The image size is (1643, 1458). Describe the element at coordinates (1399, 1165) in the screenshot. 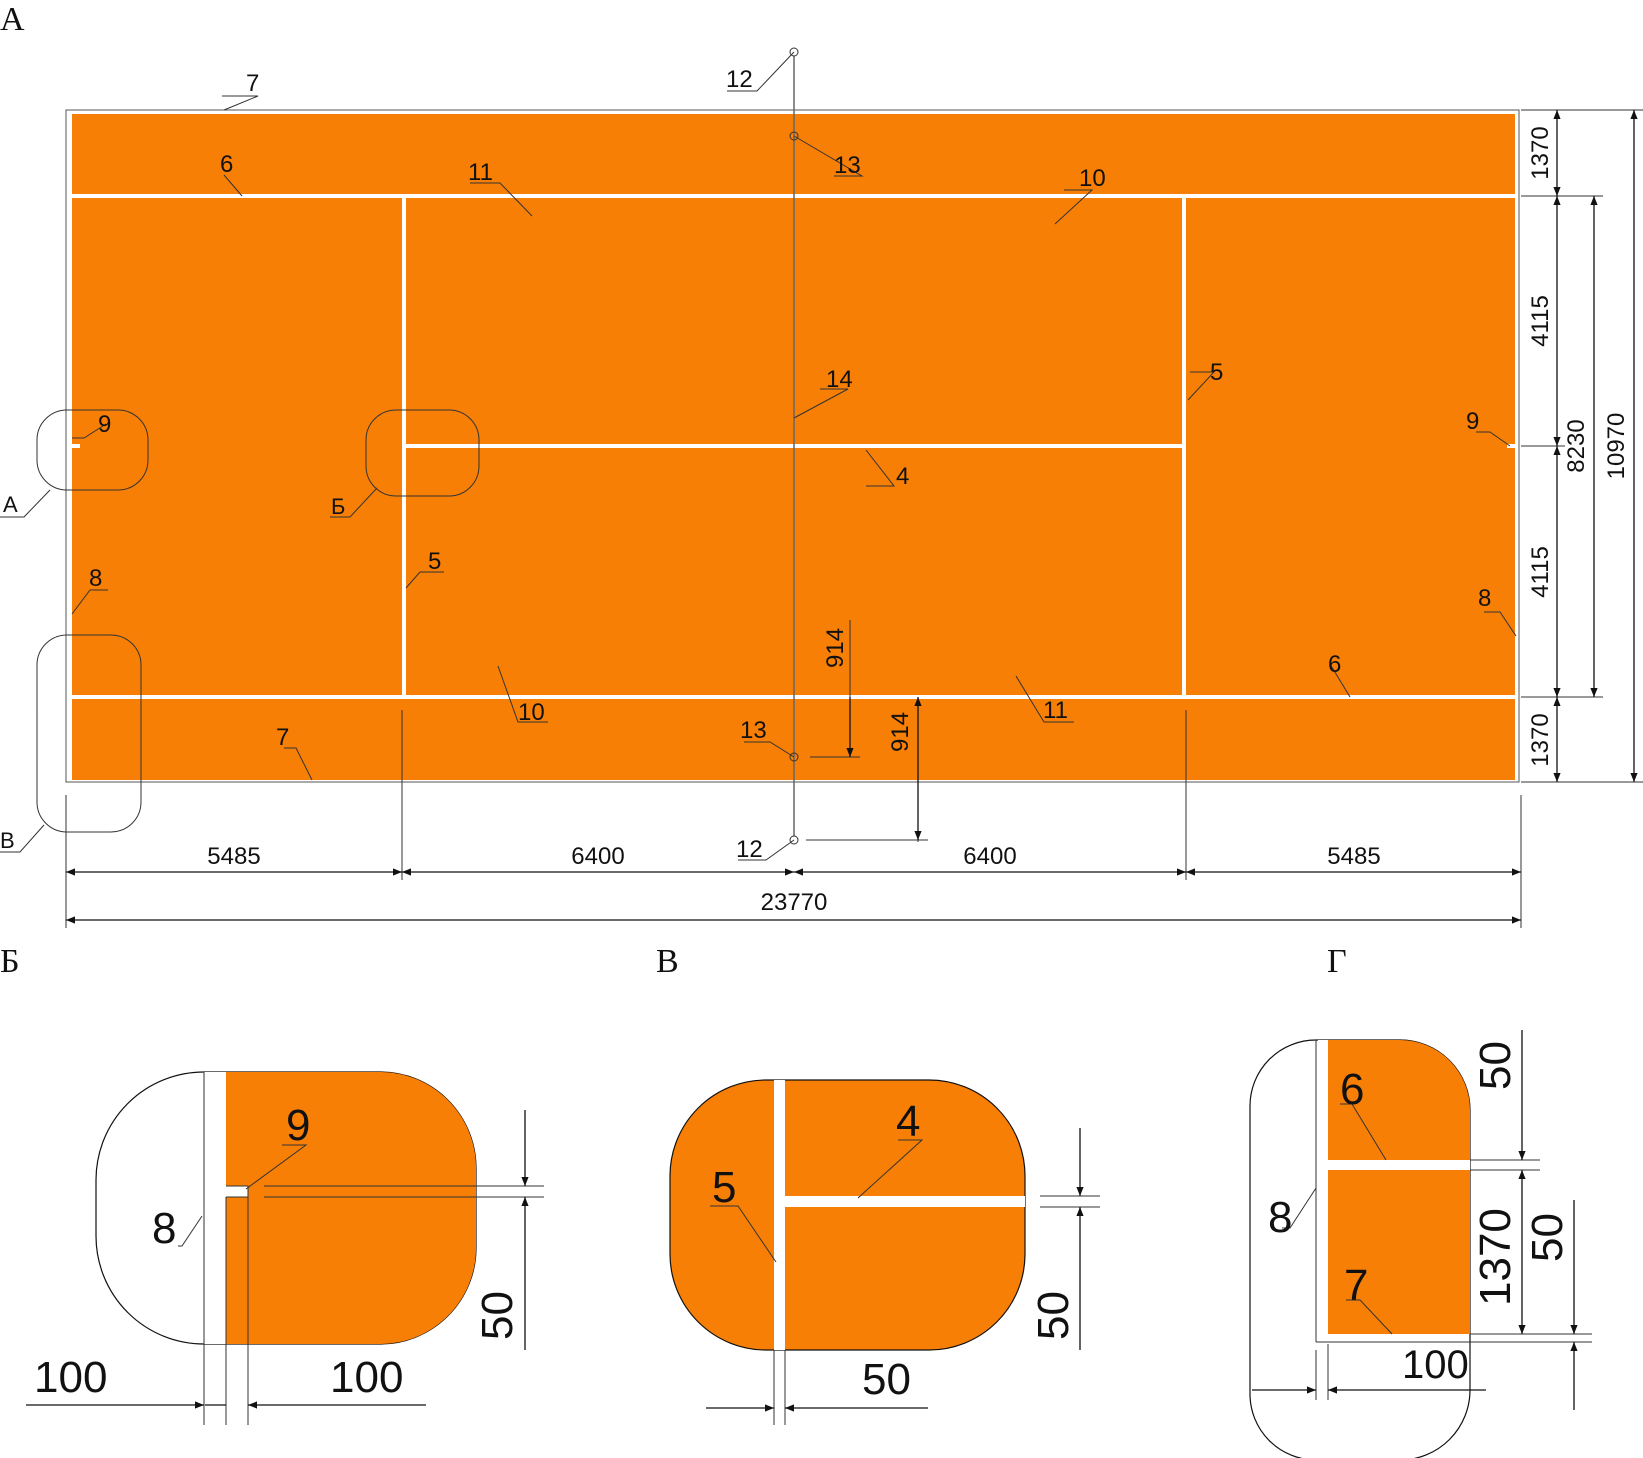

I see `detail-g-gap-line` at that location.